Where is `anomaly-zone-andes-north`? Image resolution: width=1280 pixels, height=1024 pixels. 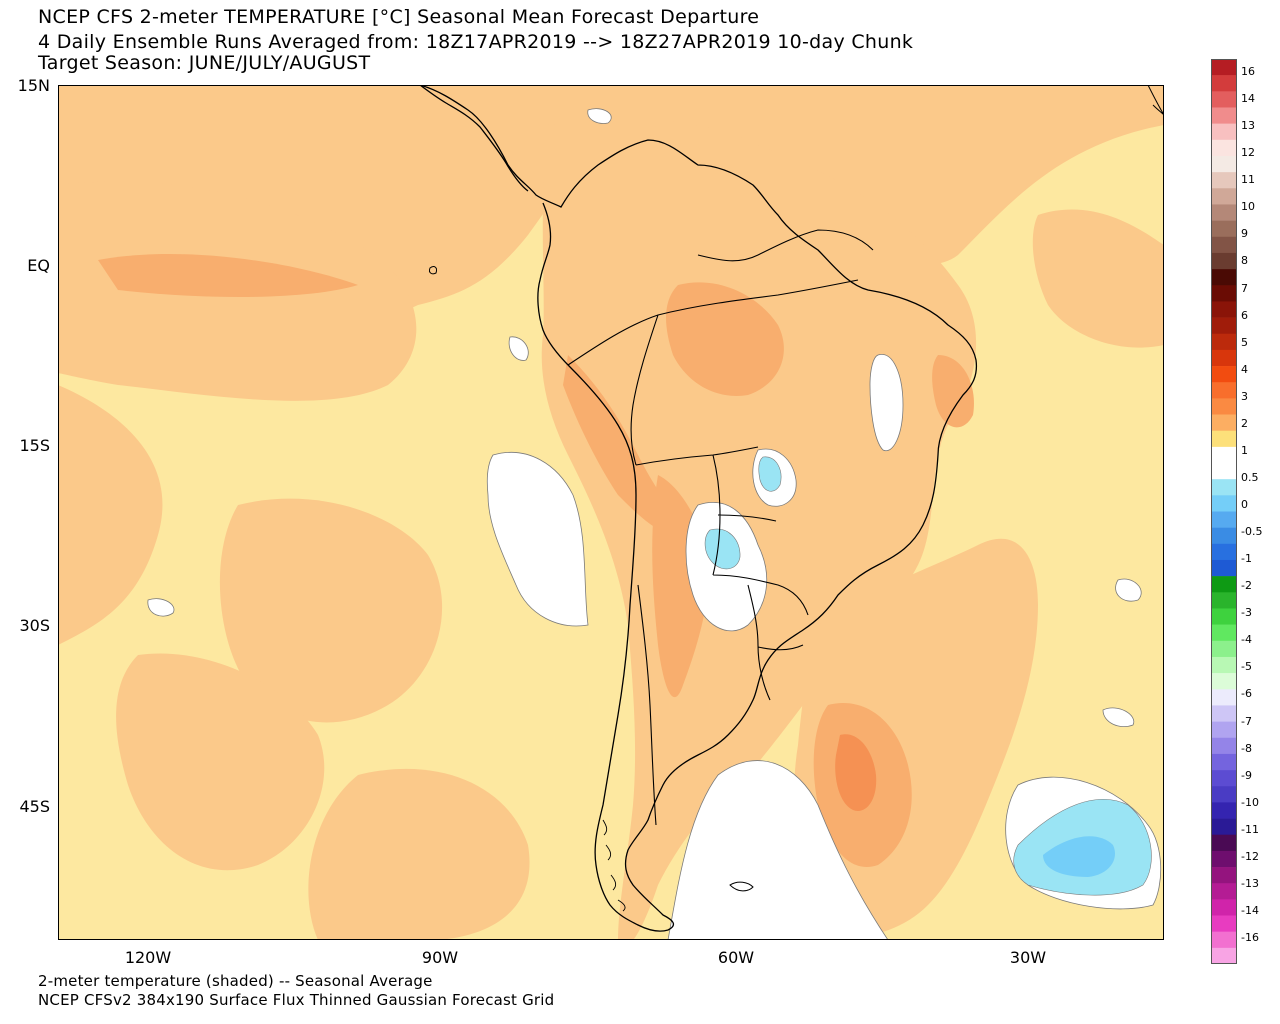 anomaly-zone-andes-north is located at coordinates (620, 445).